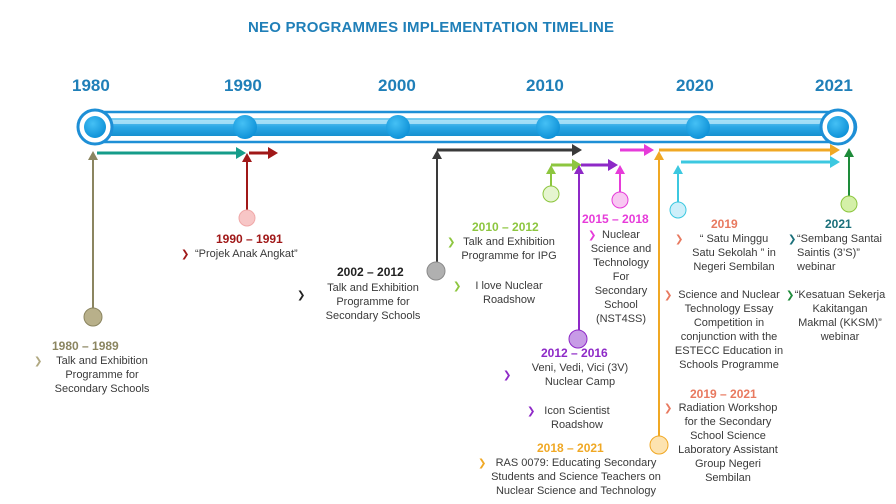 Image resolution: width=896 pixels, height=504 pixels. What do you see at coordinates (171, 153) in the screenshot?
I see `arrow-1980-1990` at bounding box center [171, 153].